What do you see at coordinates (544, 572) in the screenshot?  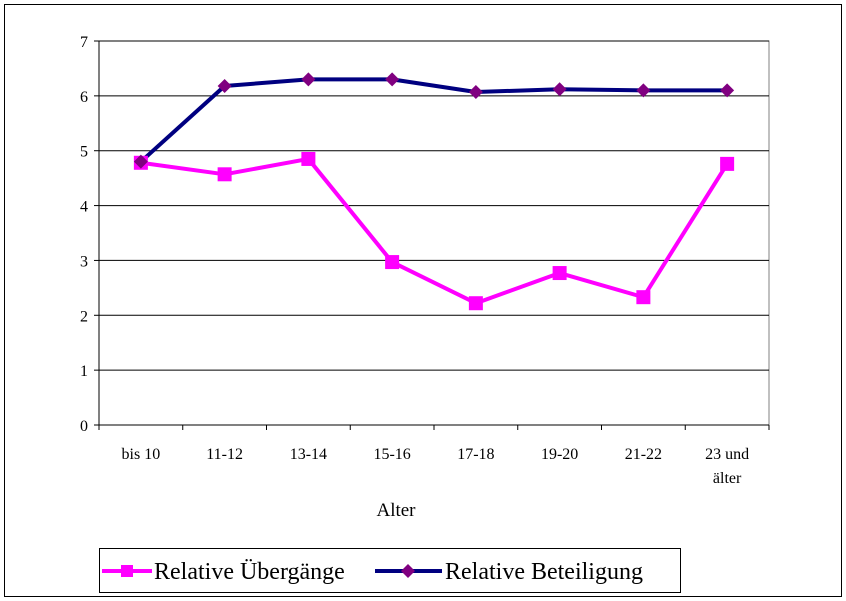 I see `legend-label-beteiligung: Relative Beteiligung` at bounding box center [544, 572].